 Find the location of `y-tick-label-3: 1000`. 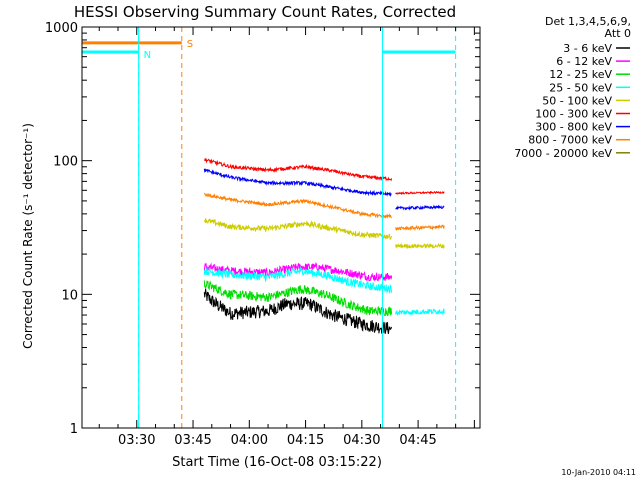

y-tick-label-3: 1000 is located at coordinates (61, 28).